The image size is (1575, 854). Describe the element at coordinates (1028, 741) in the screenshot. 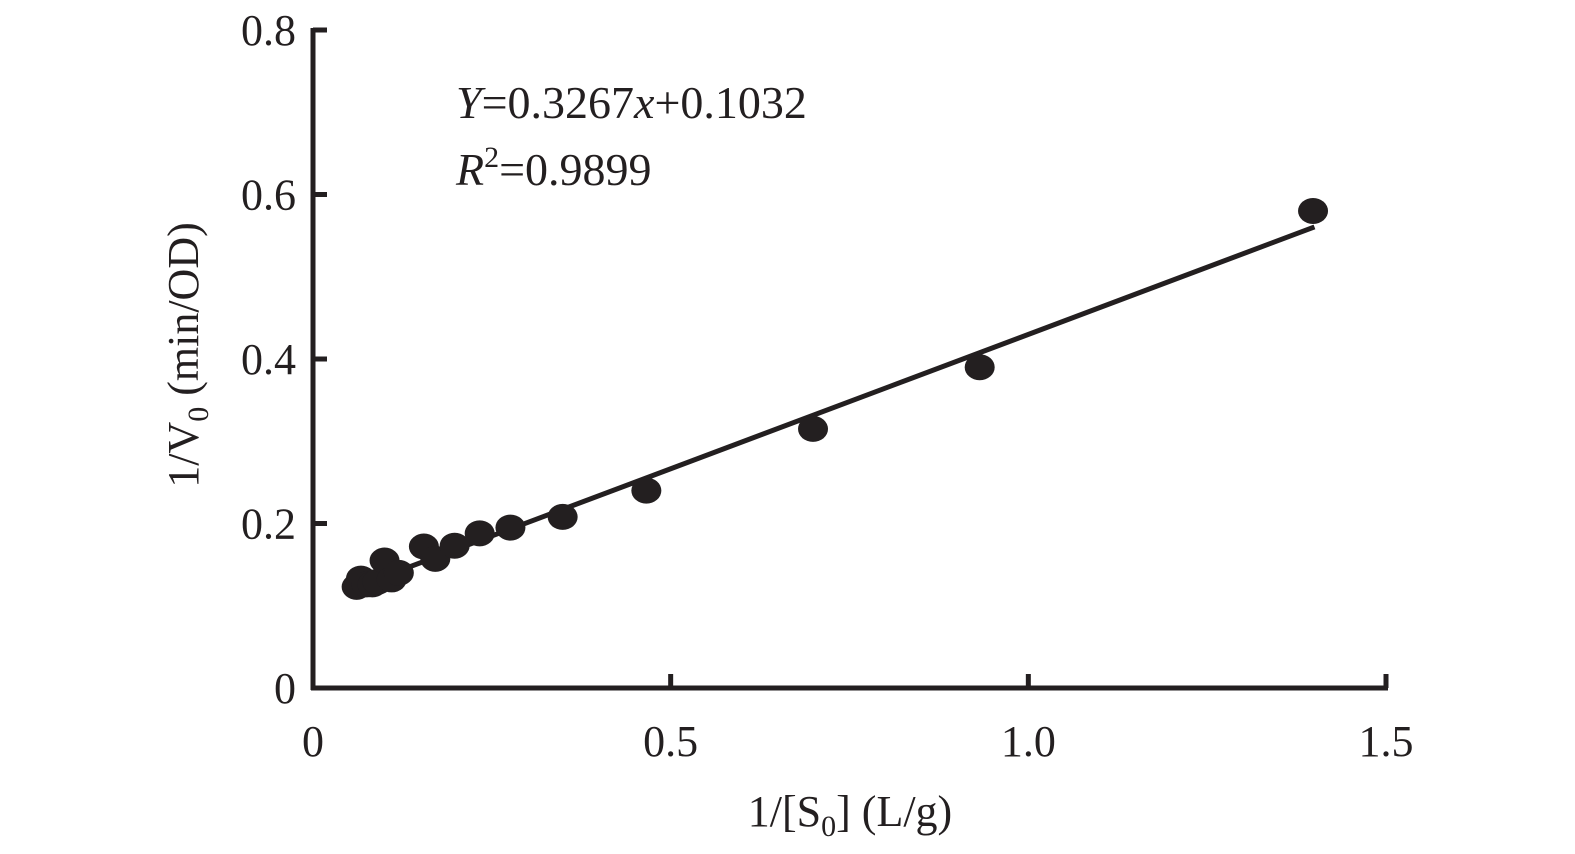

I see `x-tick-label: 1.0` at that location.